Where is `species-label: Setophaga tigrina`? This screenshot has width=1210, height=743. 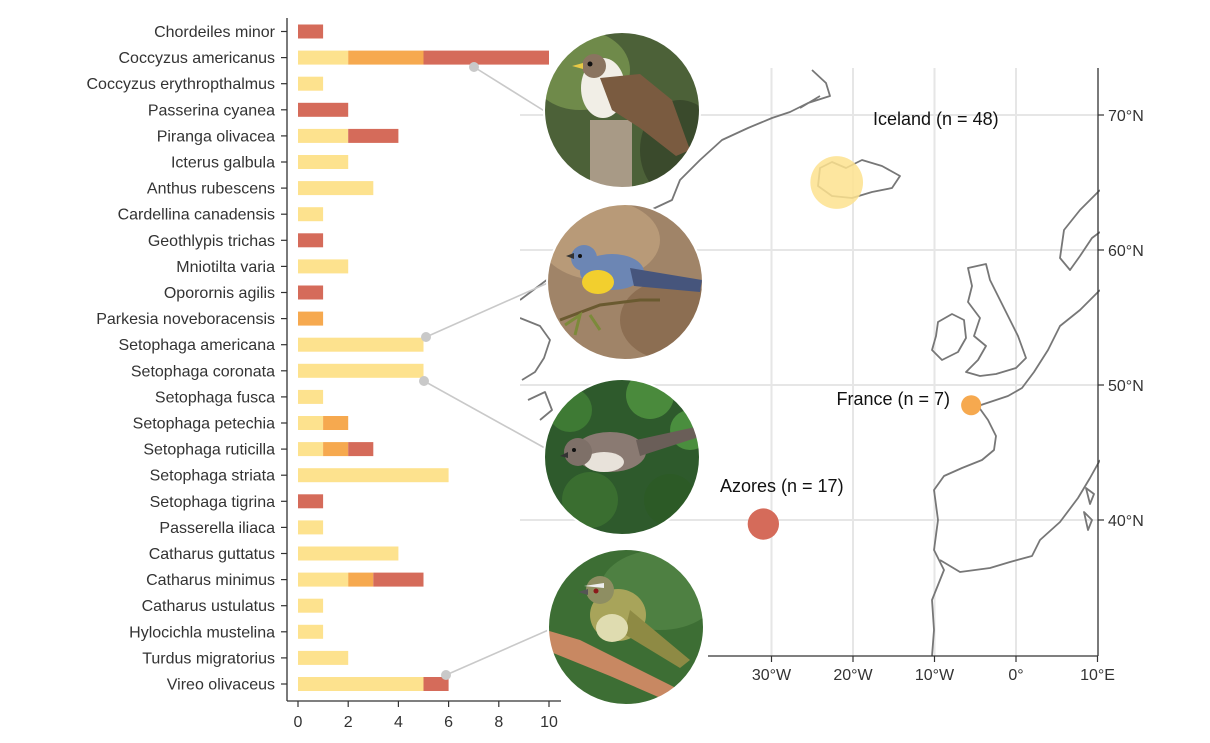
species-label: Setophaga tigrina is located at coordinates (213, 502).